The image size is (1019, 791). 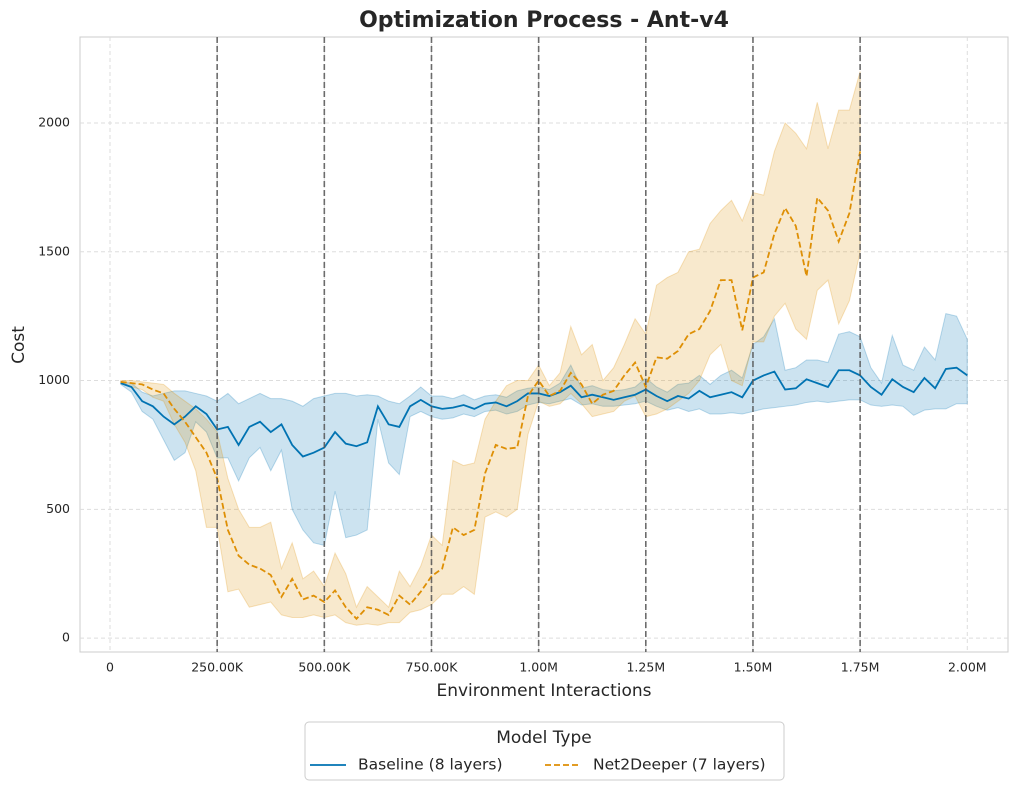 What do you see at coordinates (66, 637) in the screenshot?
I see `y-tick-label: 0` at bounding box center [66, 637].